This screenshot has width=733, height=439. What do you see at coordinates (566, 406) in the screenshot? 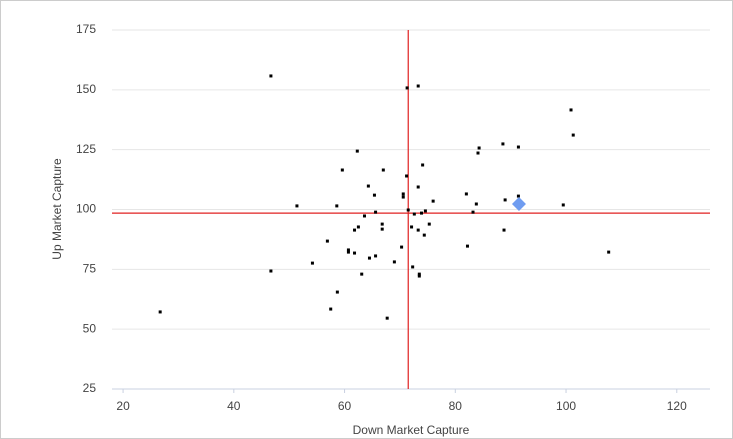
I see `x-tick-label: 100` at bounding box center [566, 406].